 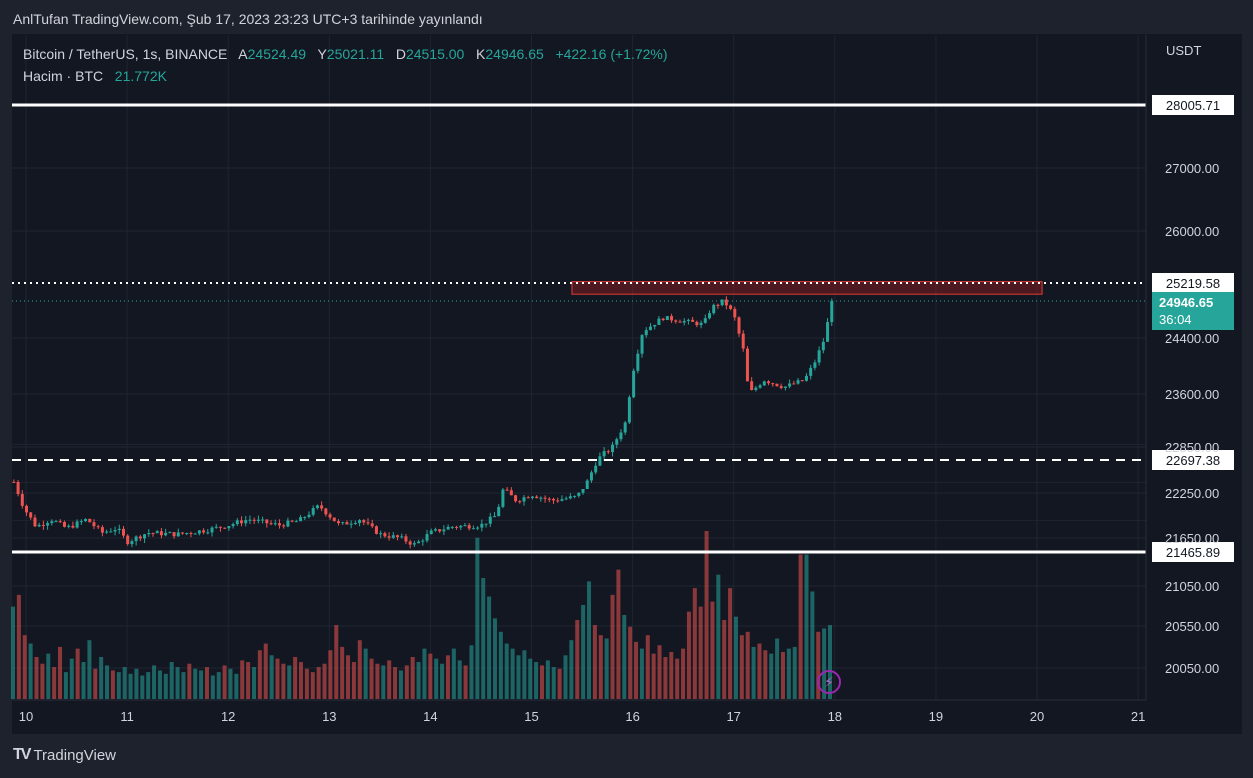 What do you see at coordinates (127, 716) in the screenshot?
I see `time-tick-label: 11` at bounding box center [127, 716].